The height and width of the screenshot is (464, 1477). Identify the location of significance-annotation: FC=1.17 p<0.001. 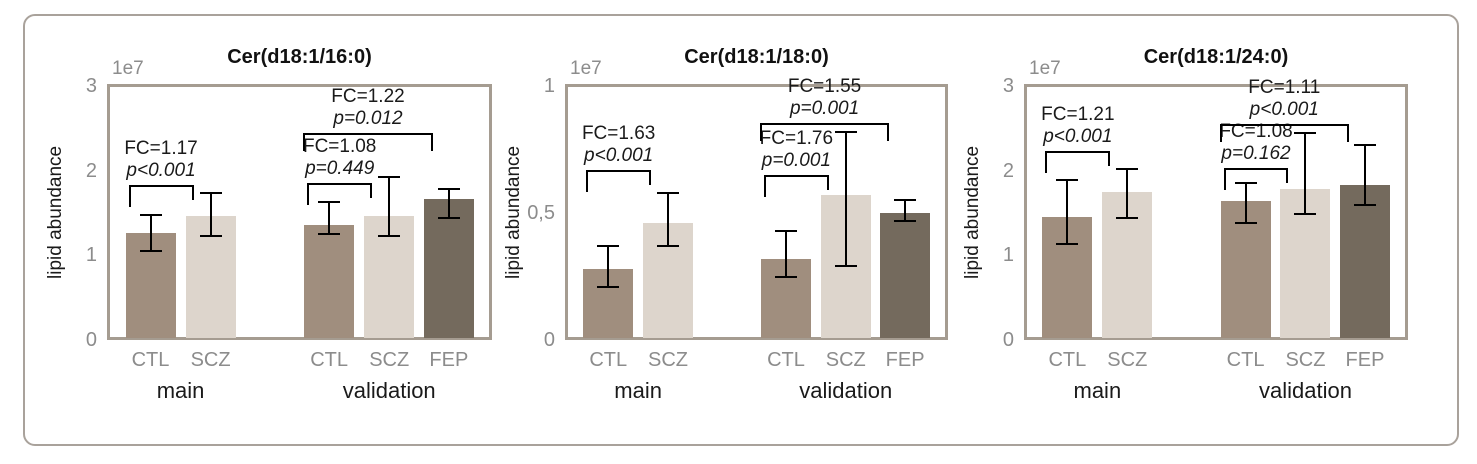
(161, 160).